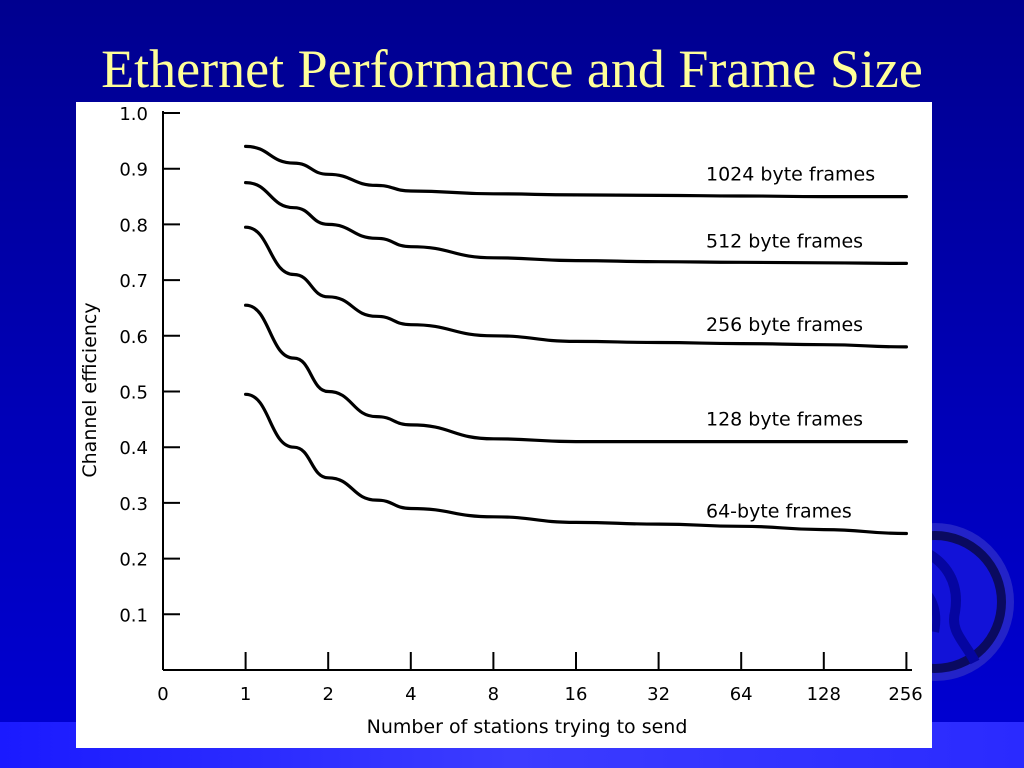  What do you see at coordinates (162, 694) in the screenshot?
I see `x-tick-label: 0` at bounding box center [162, 694].